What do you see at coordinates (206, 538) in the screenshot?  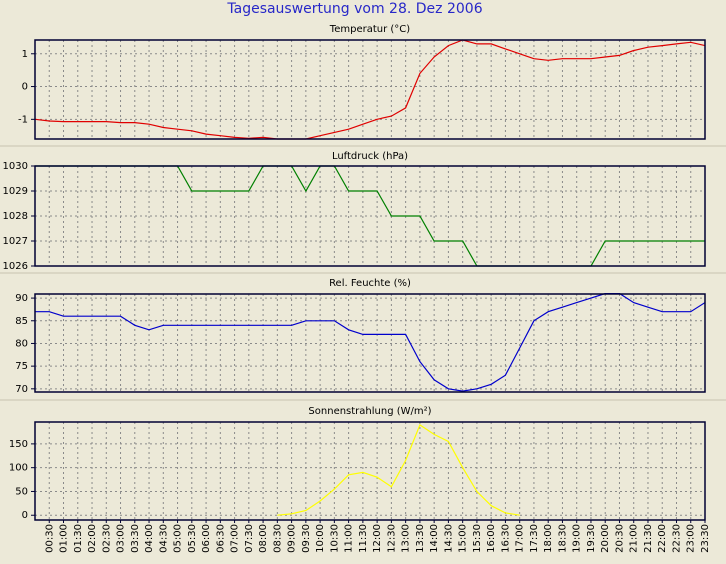 I see `x-tick-label: 06:00` at bounding box center [206, 538].